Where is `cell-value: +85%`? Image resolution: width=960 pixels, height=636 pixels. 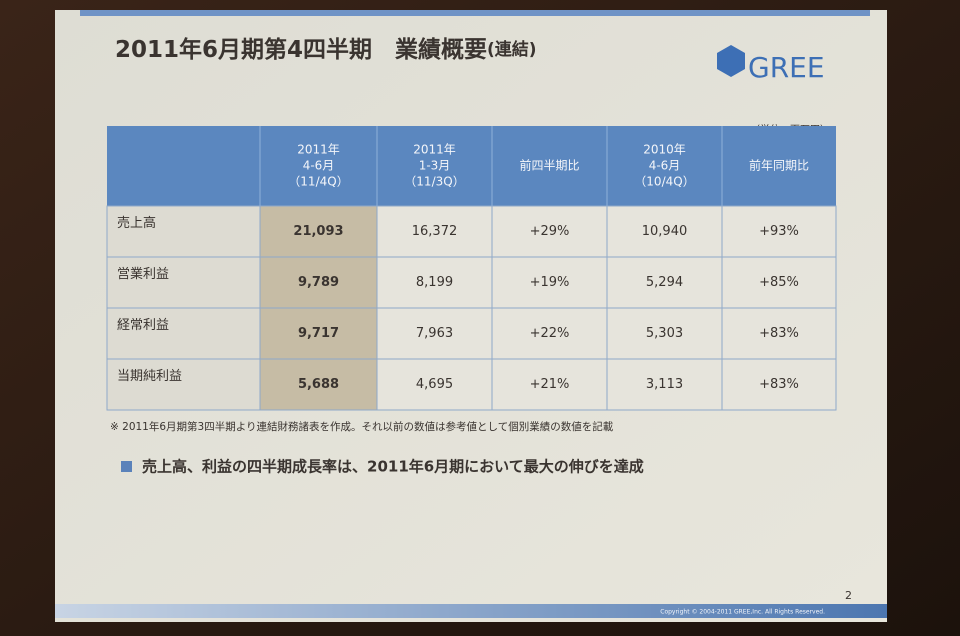
cell-value: +85% is located at coordinates (779, 282).